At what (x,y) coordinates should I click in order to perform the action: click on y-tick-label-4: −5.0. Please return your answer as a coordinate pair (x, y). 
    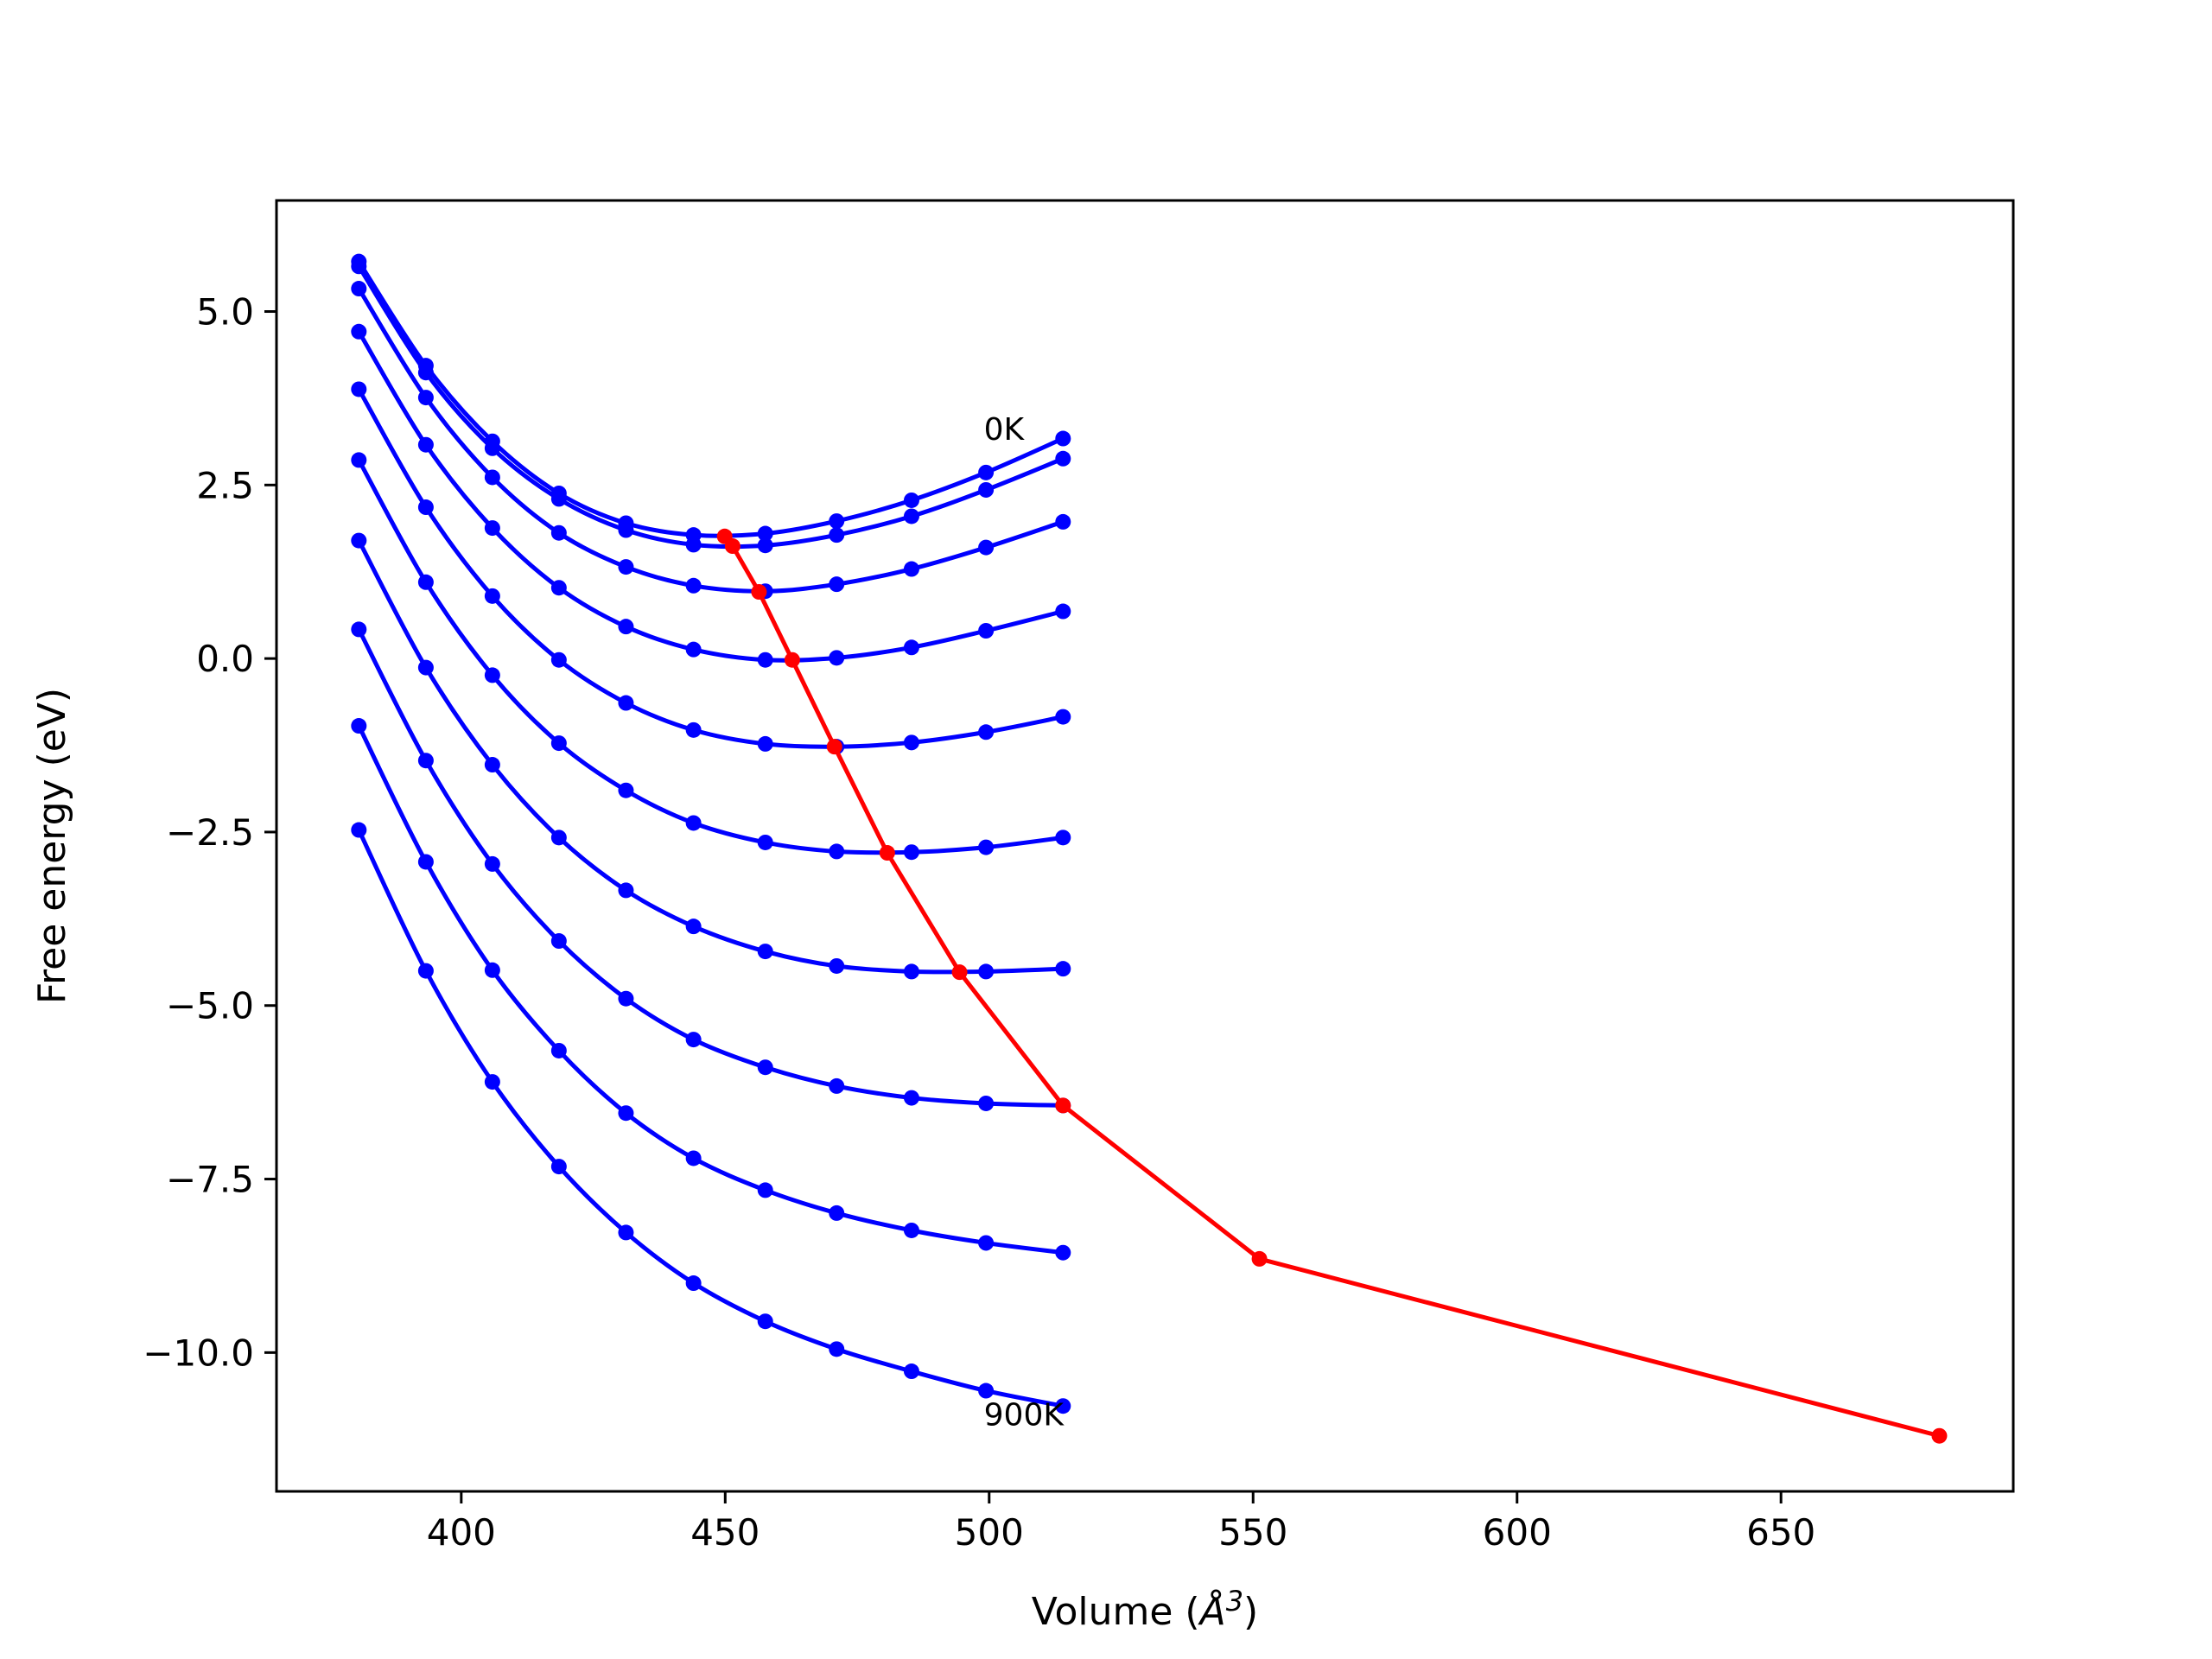
    Looking at the image, I should click on (210, 1006).